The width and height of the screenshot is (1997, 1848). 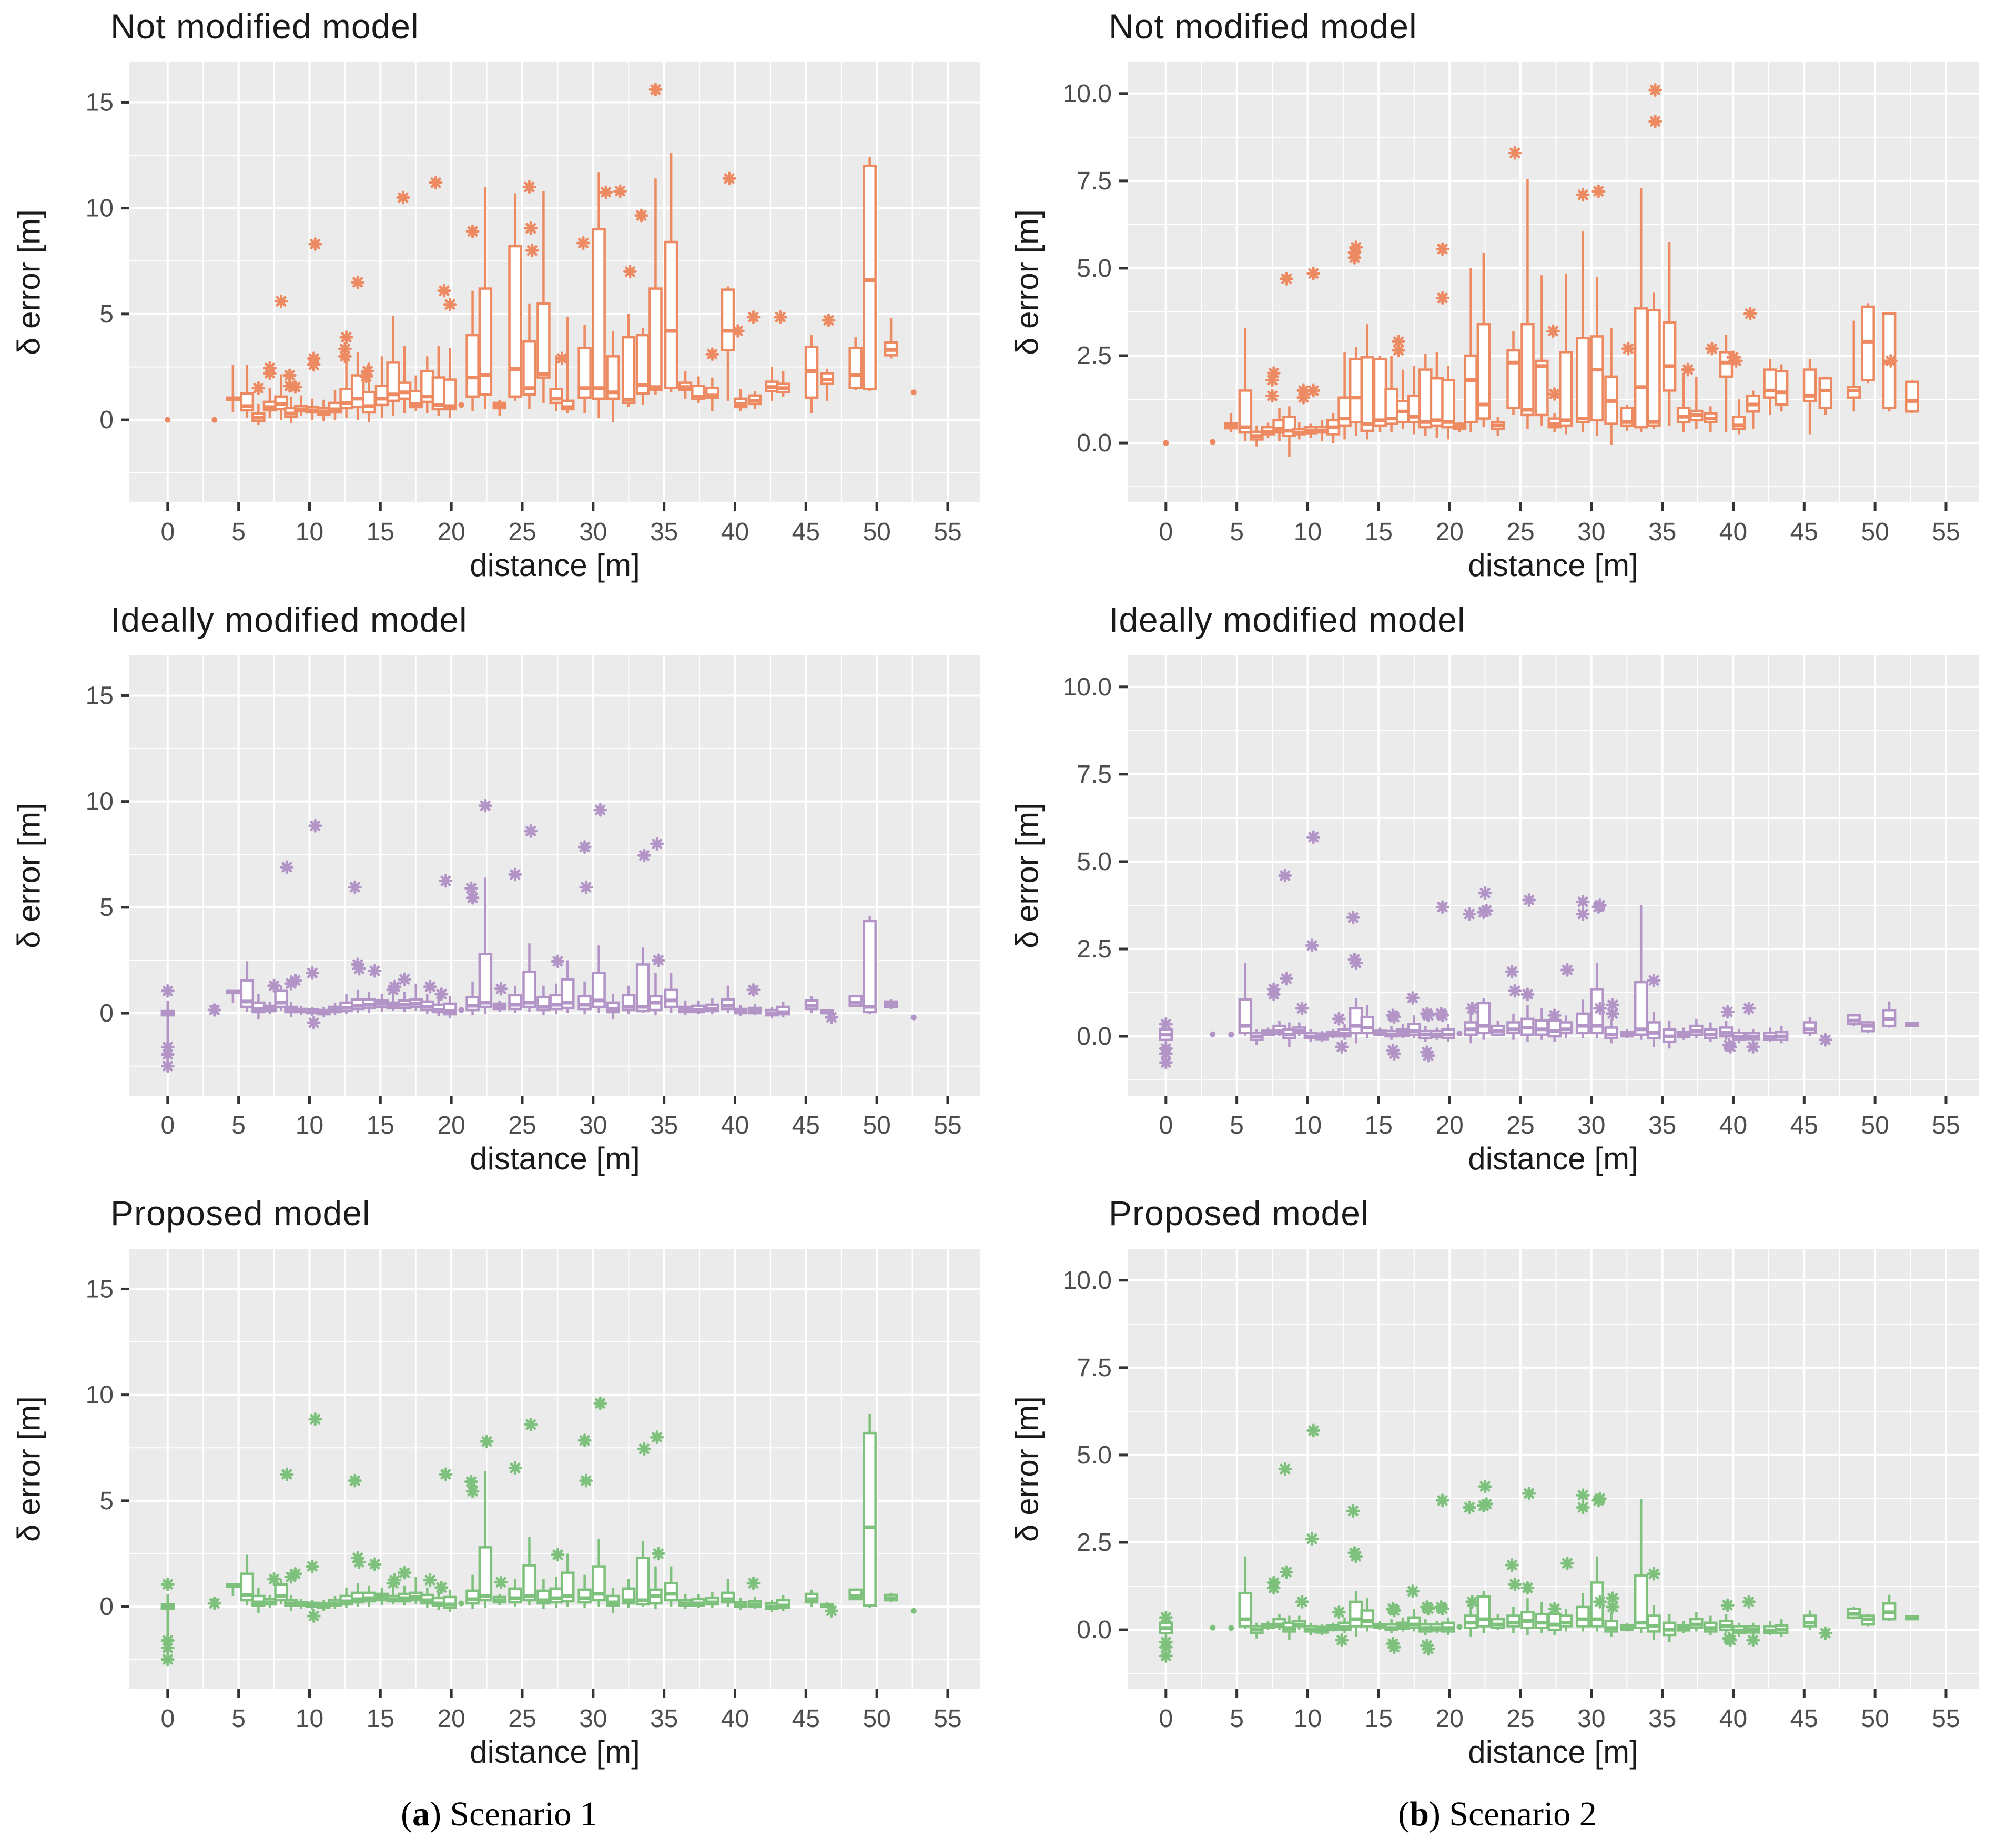 What do you see at coordinates (533, 897) in the screenshot?
I see `boxplot-canvas-s1-ideally-modified: 0 5 10 15 20 25 30 35 40 45 50 55 0 5 10 15` at bounding box center [533, 897].